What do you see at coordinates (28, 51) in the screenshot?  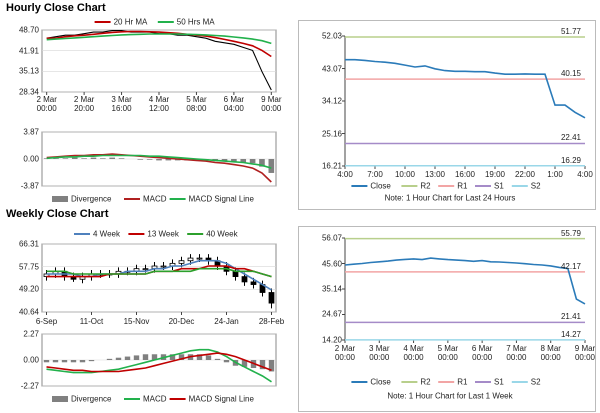 I see `y-tick-label: 41.91` at bounding box center [28, 51].